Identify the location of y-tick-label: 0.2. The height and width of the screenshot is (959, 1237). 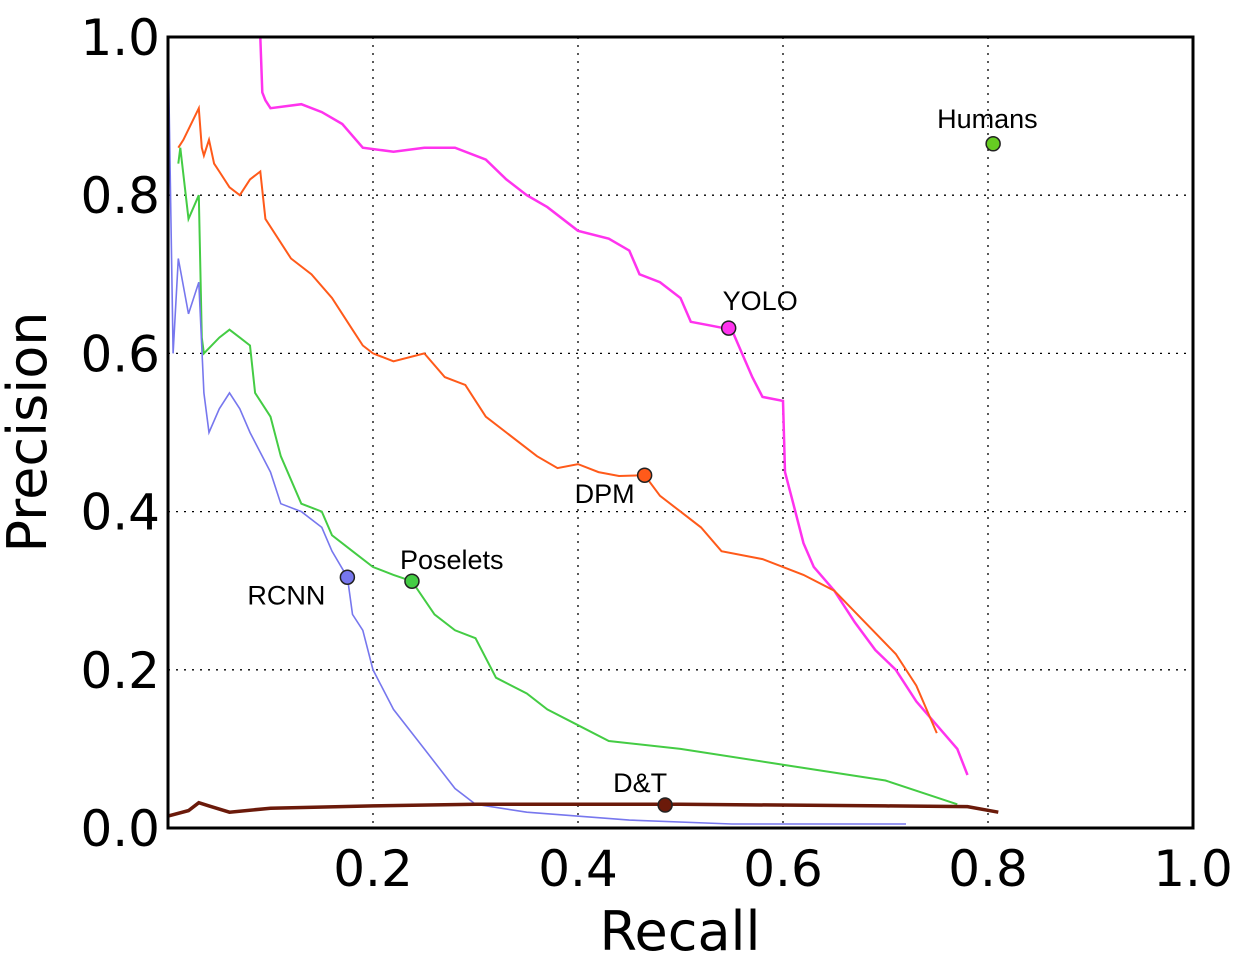
(120, 671).